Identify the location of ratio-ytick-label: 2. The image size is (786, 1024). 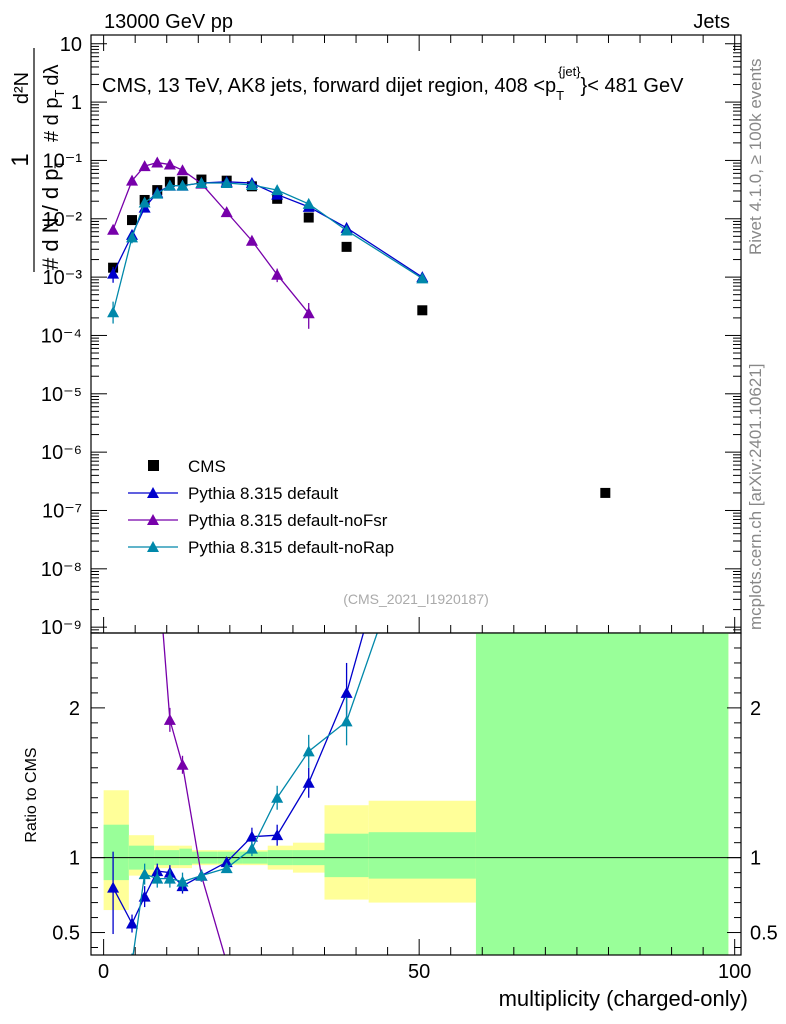
(74, 709).